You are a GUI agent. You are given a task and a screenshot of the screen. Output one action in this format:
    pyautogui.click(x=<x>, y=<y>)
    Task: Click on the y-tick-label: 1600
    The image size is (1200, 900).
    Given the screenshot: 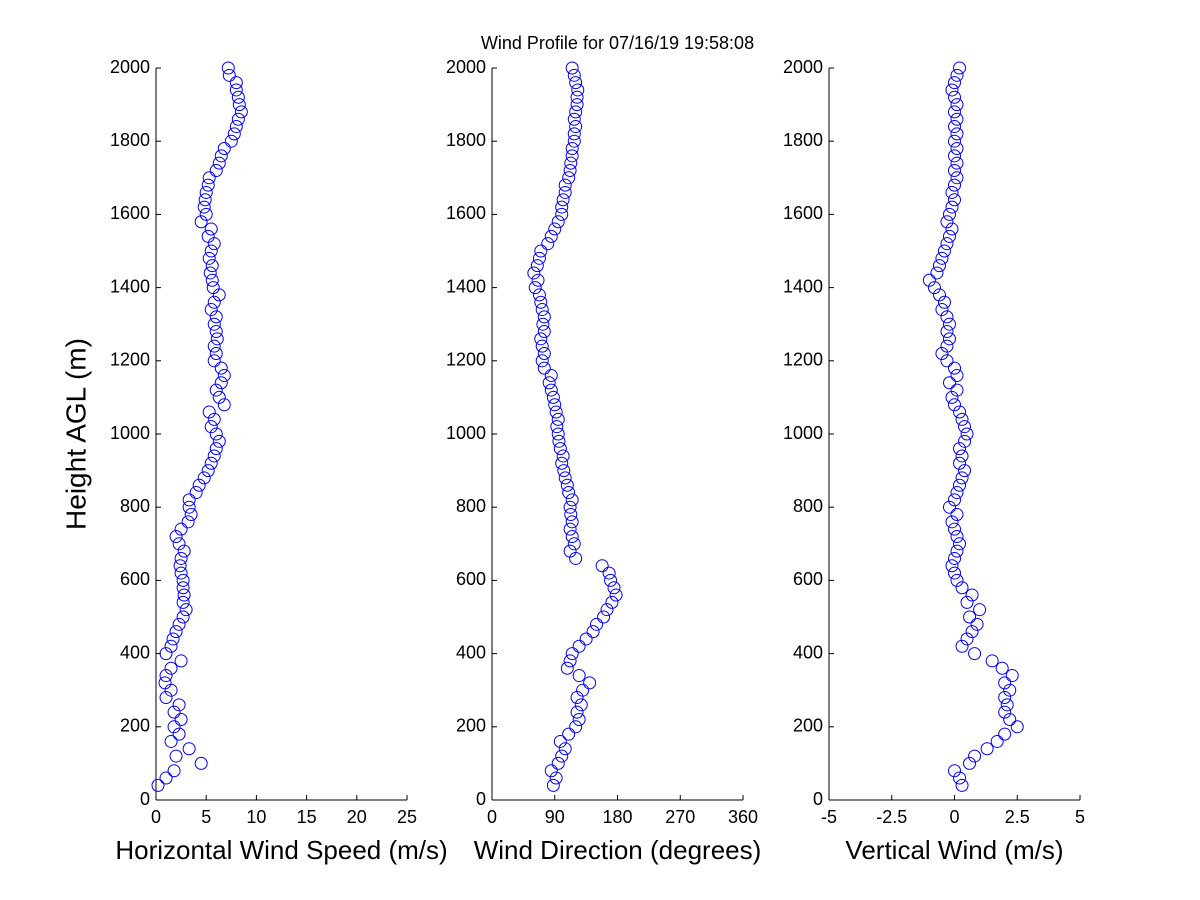 What is the action you would take?
    pyautogui.click(x=466, y=213)
    